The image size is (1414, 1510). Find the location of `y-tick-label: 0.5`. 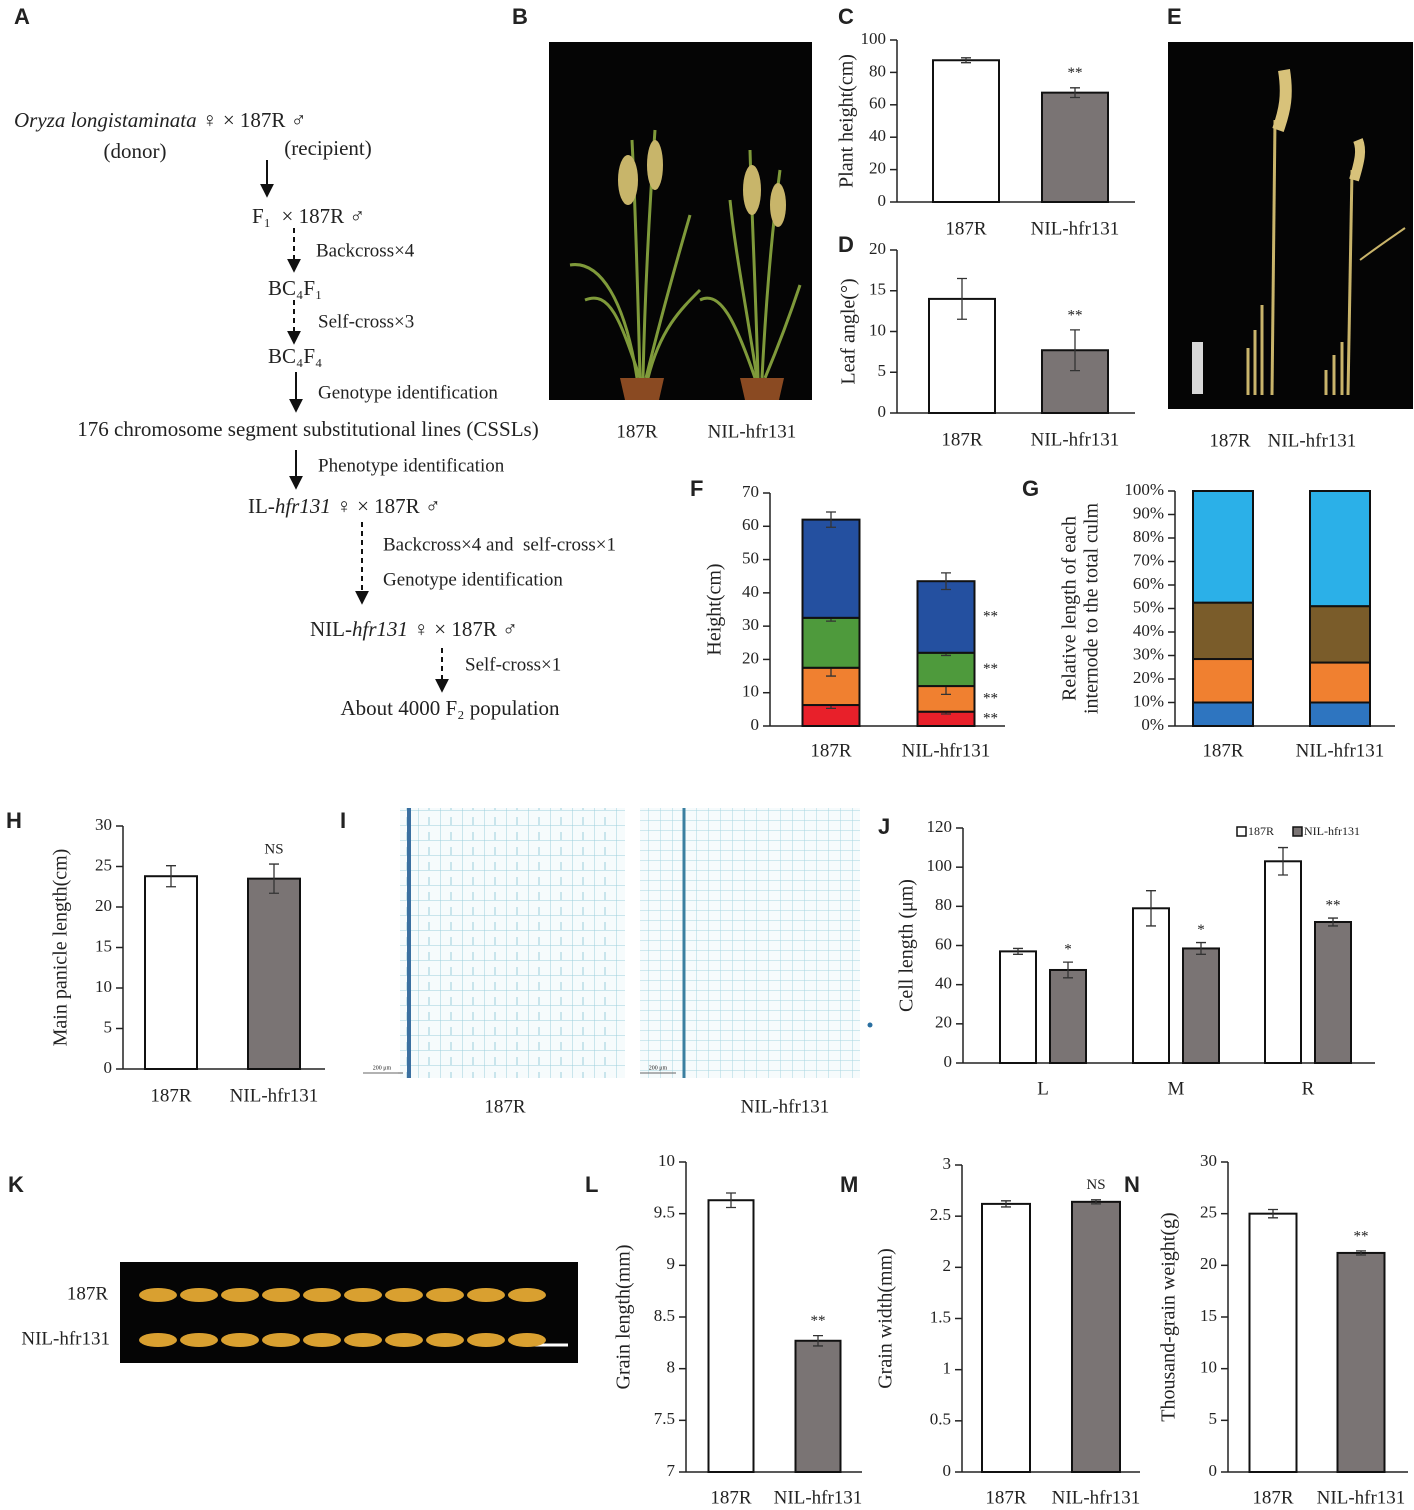

y-tick-label: 0.5 is located at coordinates (940, 1419).